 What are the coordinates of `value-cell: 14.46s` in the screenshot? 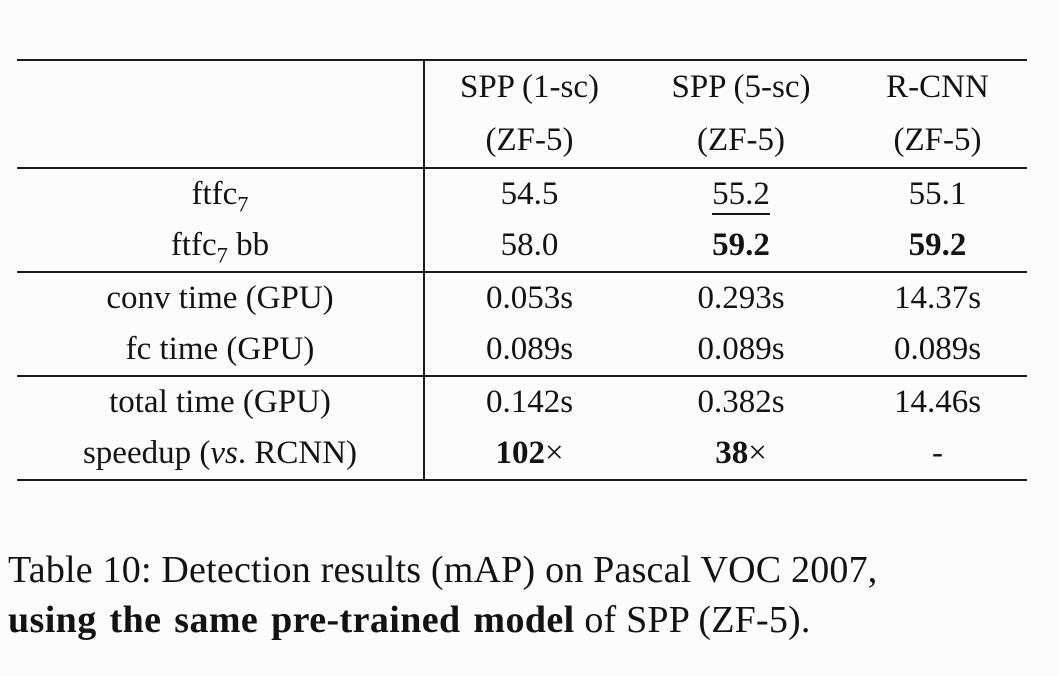 It's located at (937, 402).